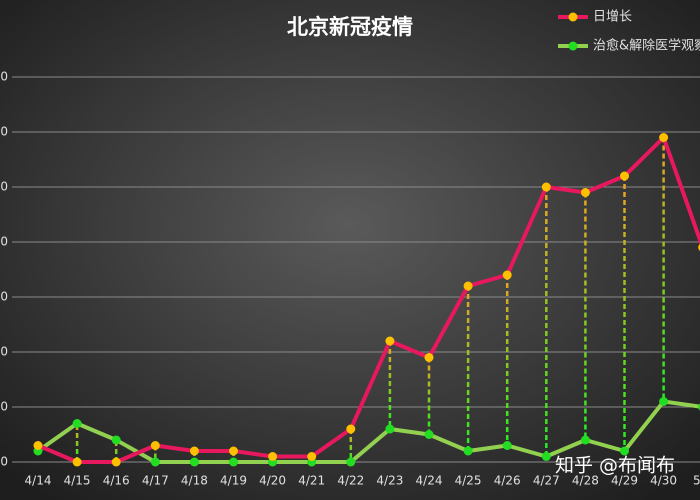  I want to click on x-tick-label: 4/18, so click(194, 481).